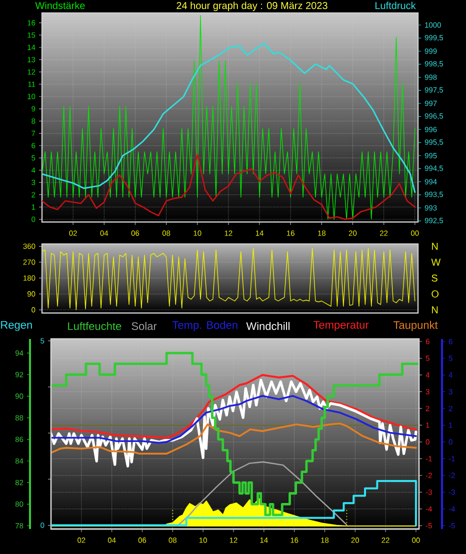 The image size is (466, 554). Describe the element at coordinates (144, 326) in the screenshot. I see `text: Solar` at that location.